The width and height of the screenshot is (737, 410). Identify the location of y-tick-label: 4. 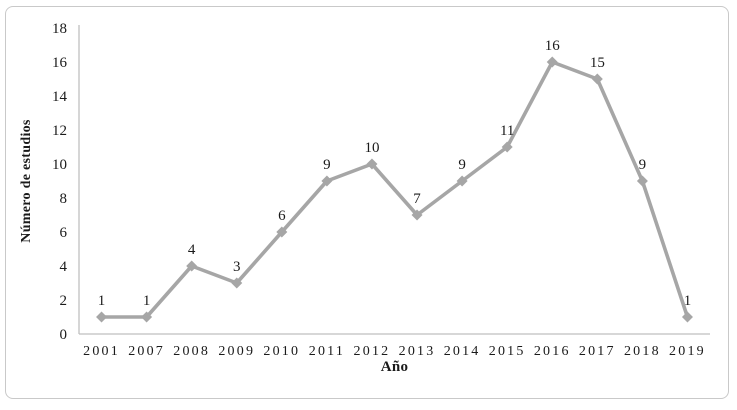
(64, 267).